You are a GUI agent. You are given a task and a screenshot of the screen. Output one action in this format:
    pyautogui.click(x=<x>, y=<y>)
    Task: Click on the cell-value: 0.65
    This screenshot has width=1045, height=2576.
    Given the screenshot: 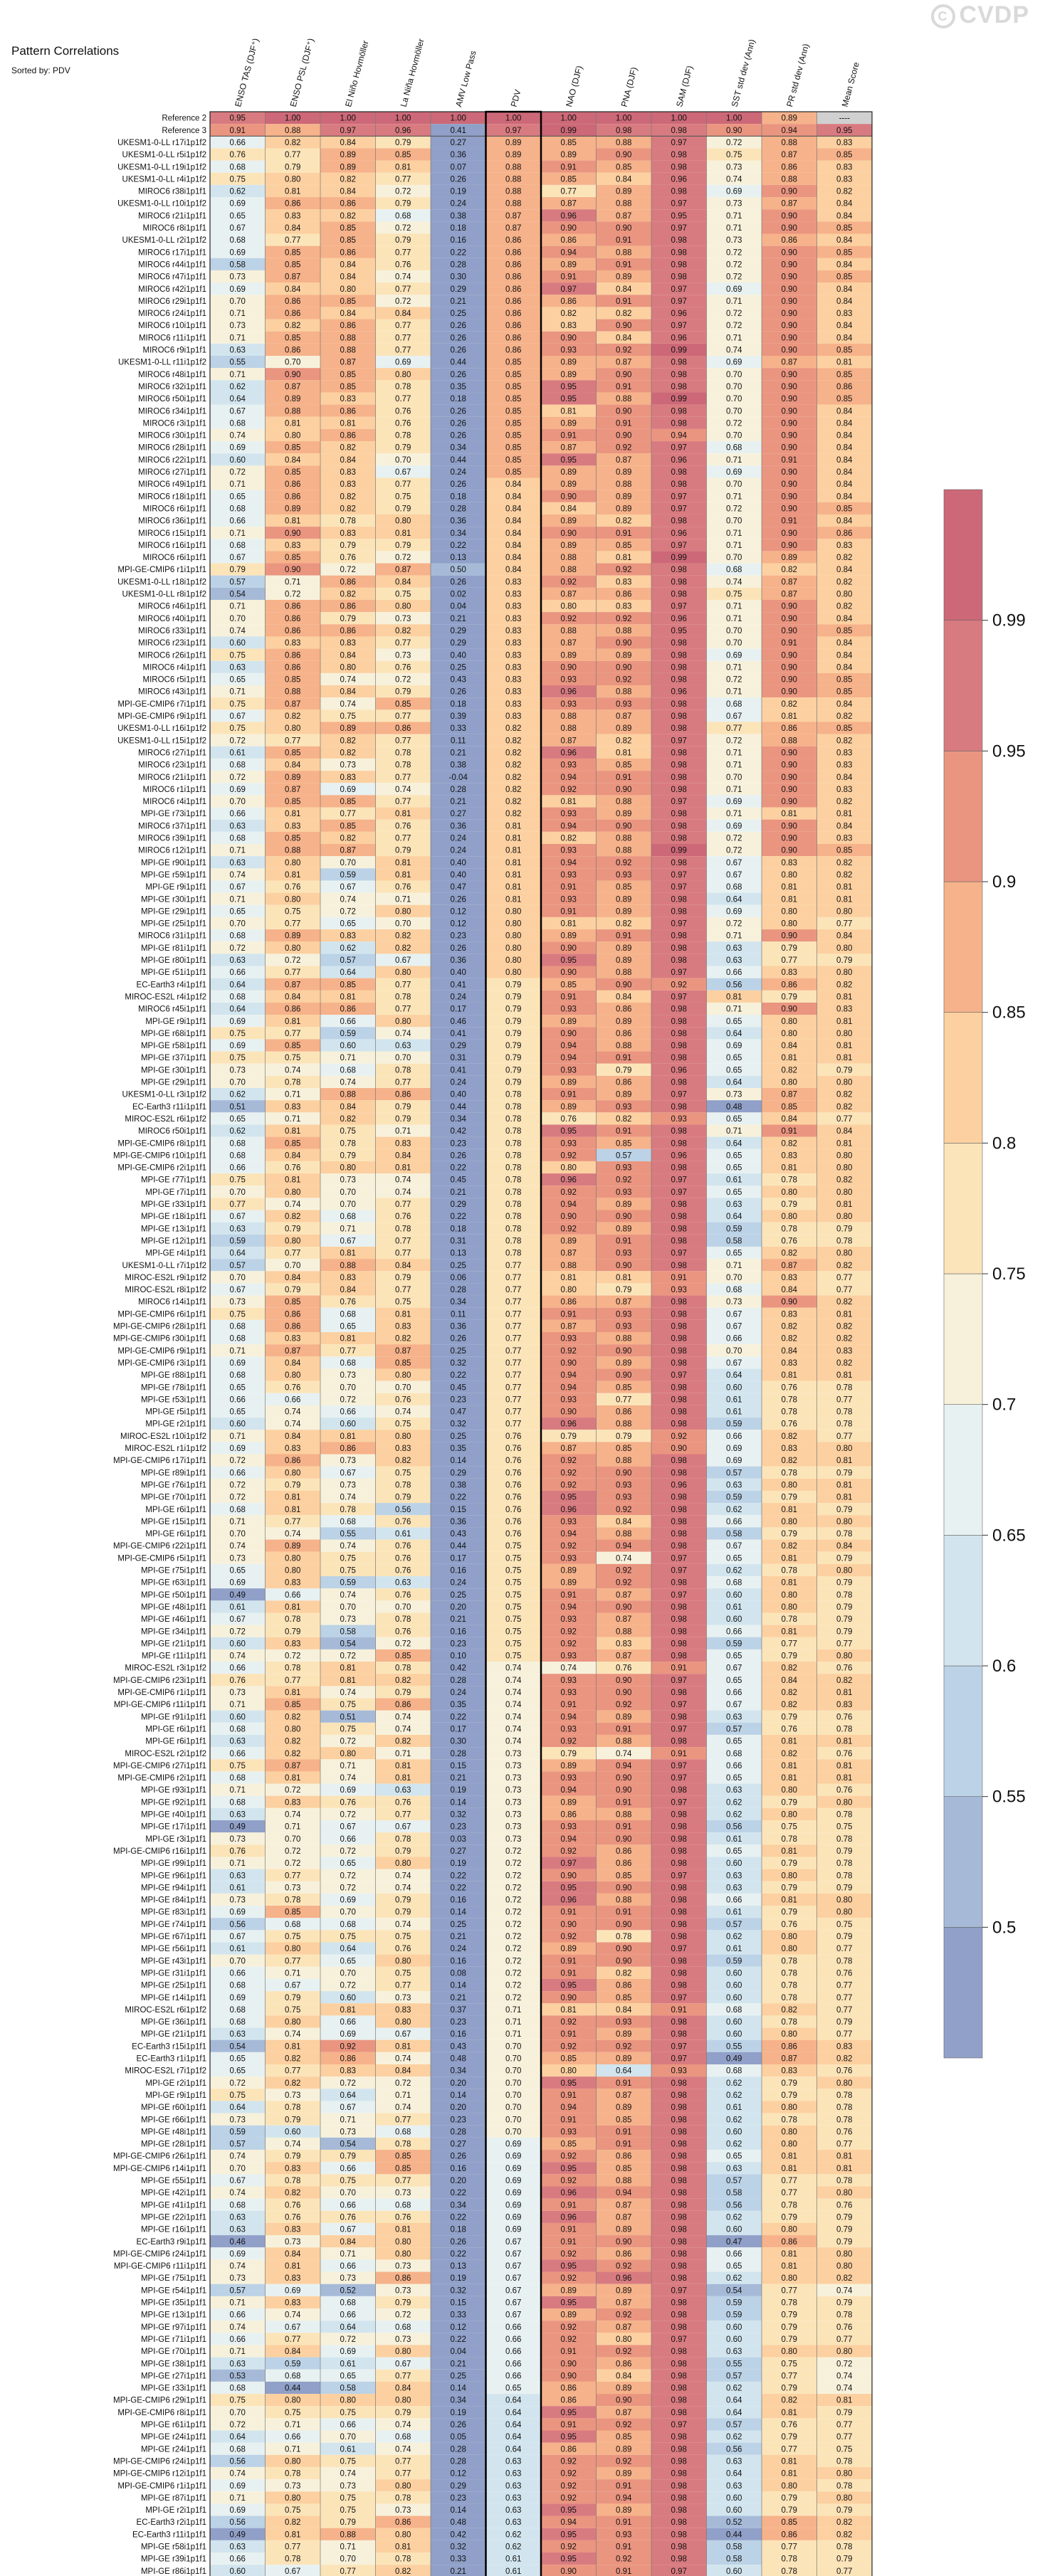 What is the action you would take?
    pyautogui.click(x=238, y=2071)
    